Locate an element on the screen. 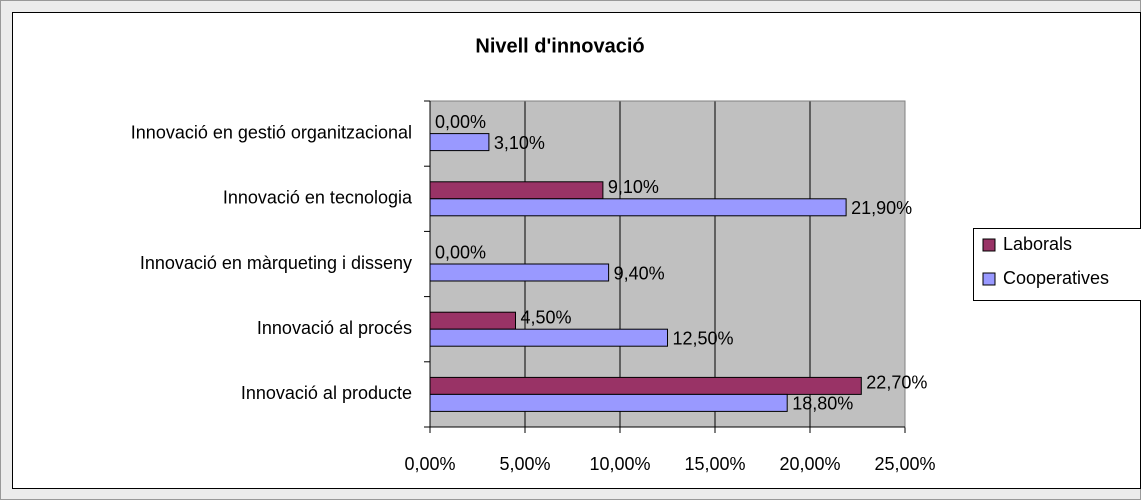 The height and width of the screenshot is (500, 1141). x-tick-label: 10,00% is located at coordinates (619, 464).